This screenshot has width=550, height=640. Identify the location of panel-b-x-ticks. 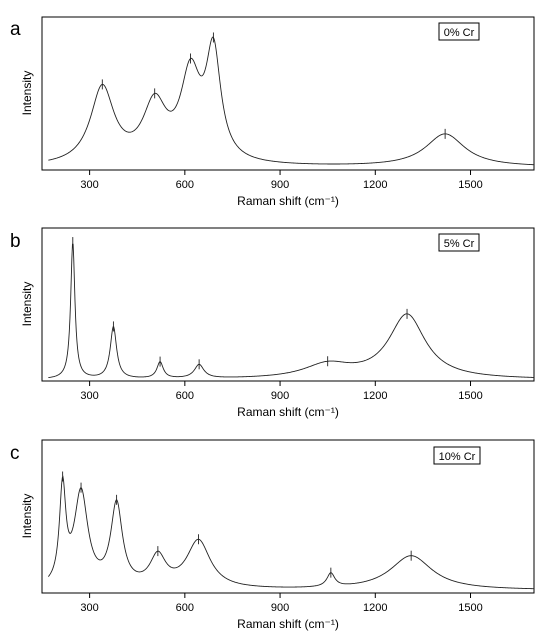
(280, 383).